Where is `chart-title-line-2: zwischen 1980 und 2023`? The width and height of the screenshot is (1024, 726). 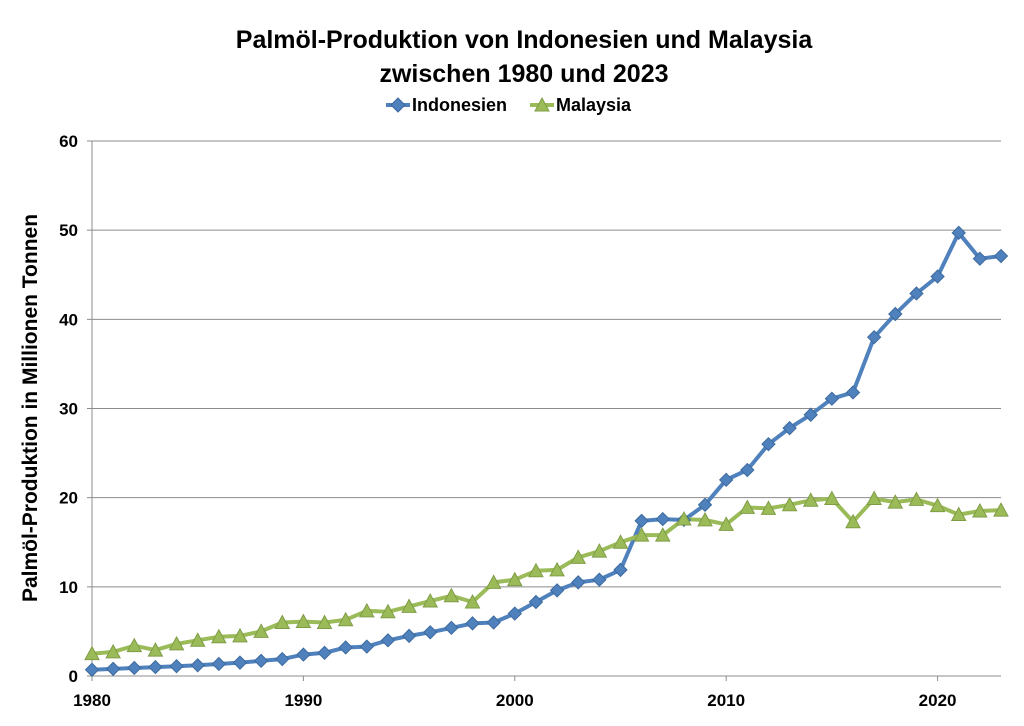 chart-title-line-2: zwischen 1980 und 2023 is located at coordinates (523, 74).